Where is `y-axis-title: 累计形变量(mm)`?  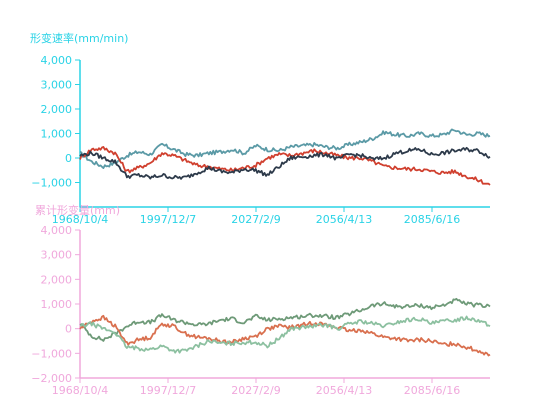
y-axis-title: 累计形变量(mm) is located at coordinates (77, 210).